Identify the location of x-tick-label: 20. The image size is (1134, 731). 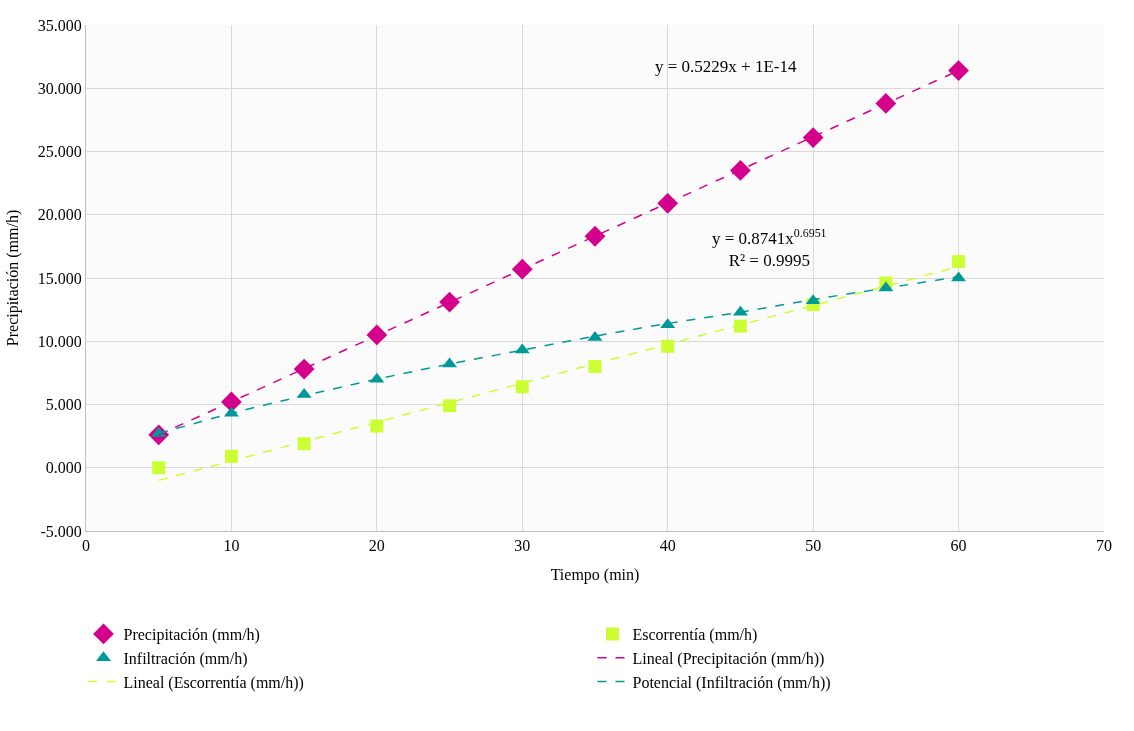
(376, 546).